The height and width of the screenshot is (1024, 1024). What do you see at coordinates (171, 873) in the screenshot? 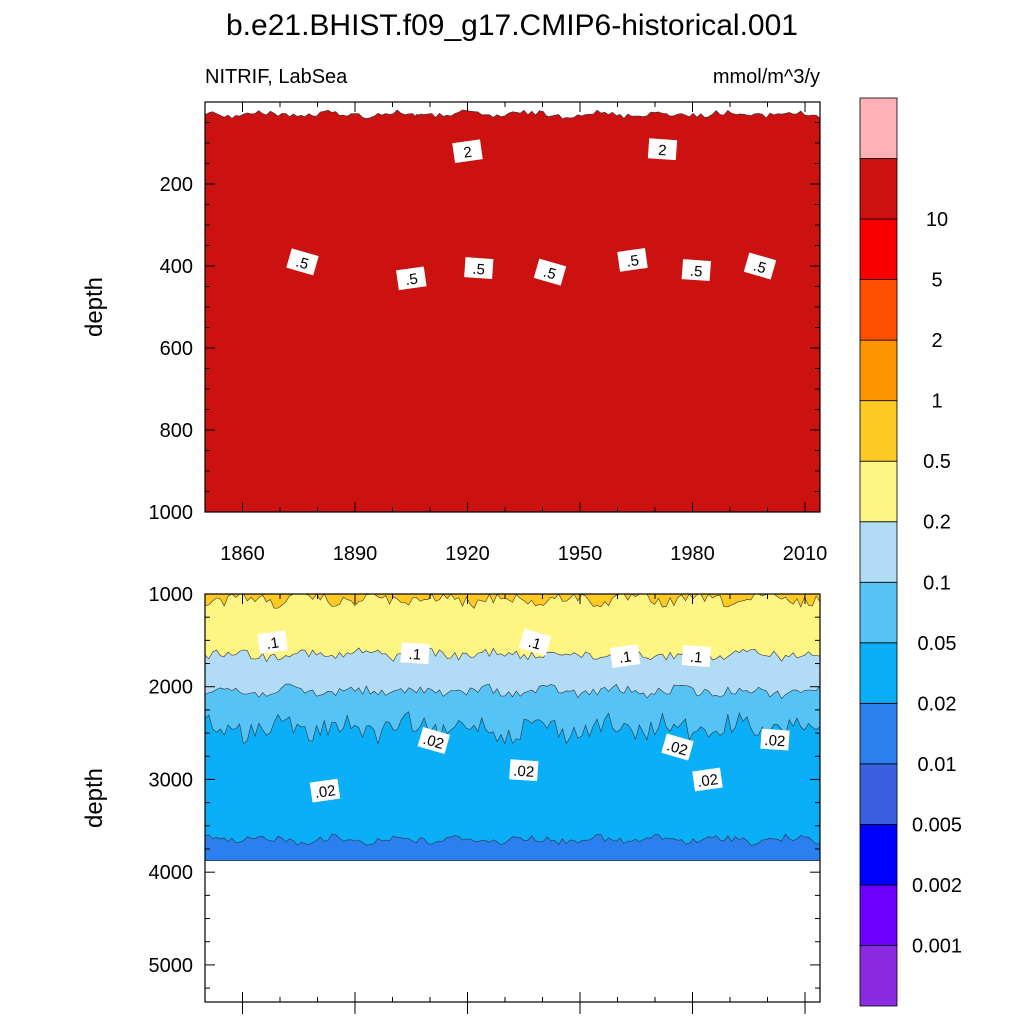
I see `y-tick-label-lower: 4000` at bounding box center [171, 873].